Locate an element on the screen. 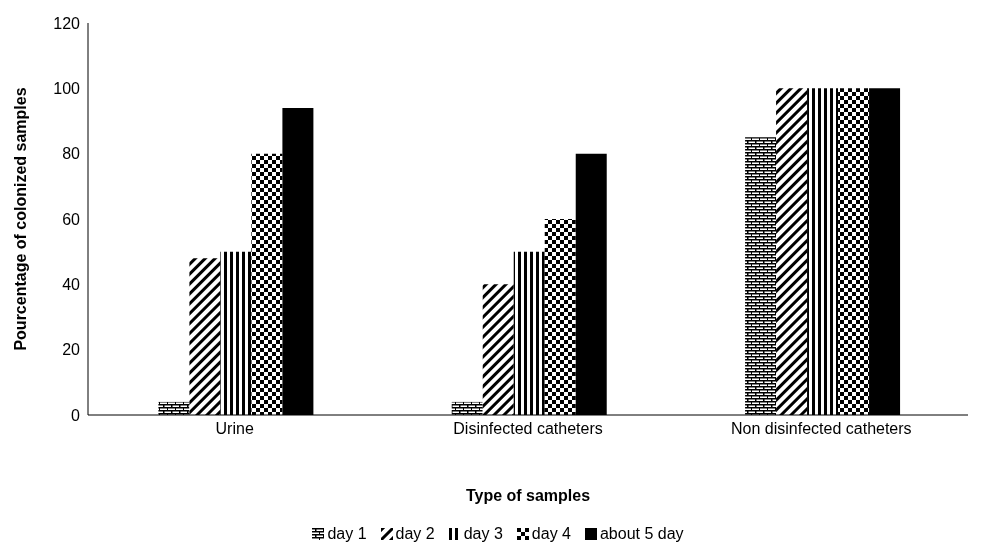 The width and height of the screenshot is (1008, 557). x-tick-label: Non disinfected catheters is located at coordinates (821, 429).